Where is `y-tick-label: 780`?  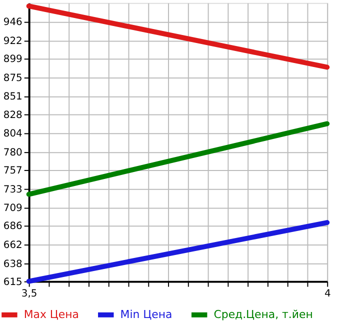
y-tick-label: 780 is located at coordinates (12, 152).